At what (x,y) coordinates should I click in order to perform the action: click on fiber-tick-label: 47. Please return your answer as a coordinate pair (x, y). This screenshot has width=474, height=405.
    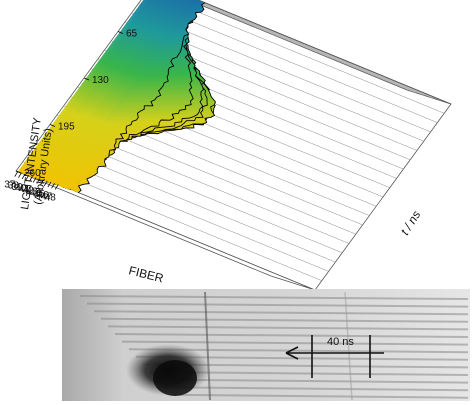
    Looking at the image, I should click on (47, 196).